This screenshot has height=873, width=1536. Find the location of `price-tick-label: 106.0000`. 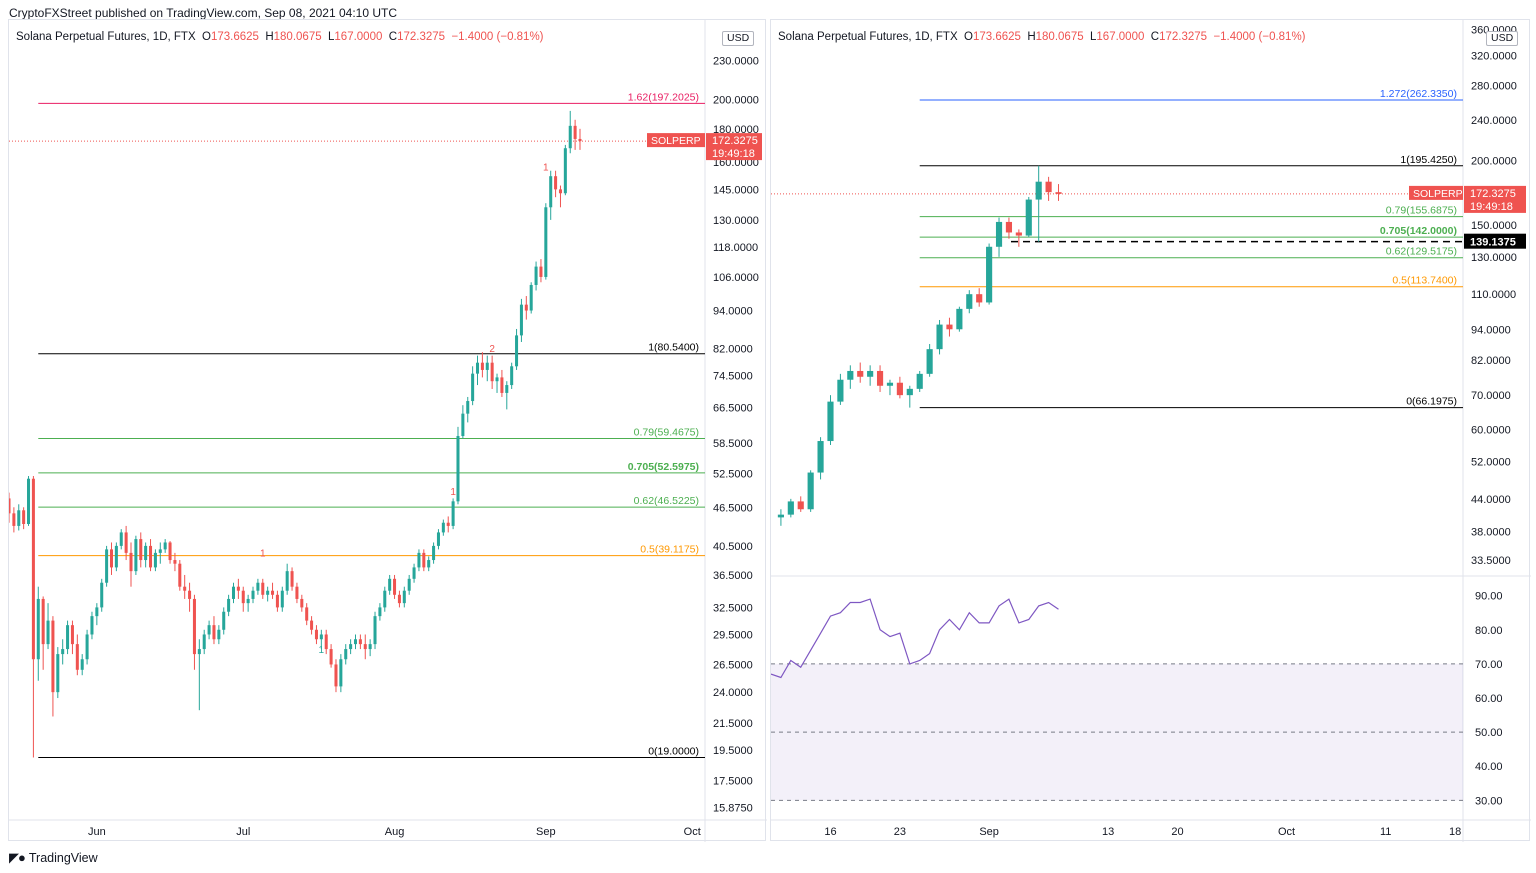

price-tick-label: 106.0000 is located at coordinates (736, 278).